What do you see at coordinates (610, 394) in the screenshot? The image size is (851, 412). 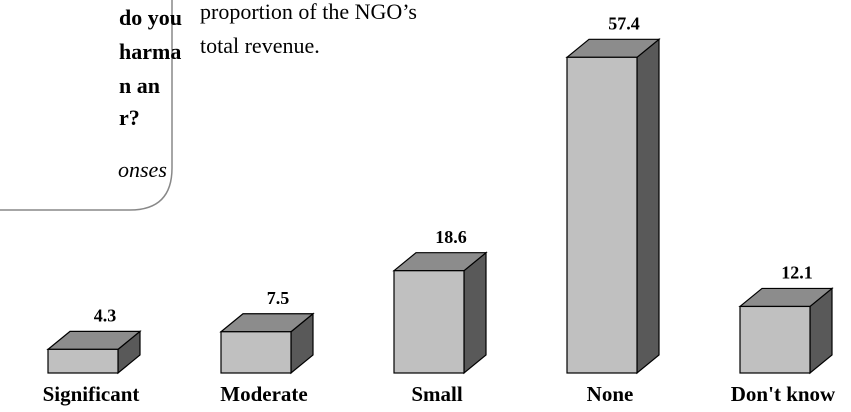 I see `x-tick-label: None` at bounding box center [610, 394].